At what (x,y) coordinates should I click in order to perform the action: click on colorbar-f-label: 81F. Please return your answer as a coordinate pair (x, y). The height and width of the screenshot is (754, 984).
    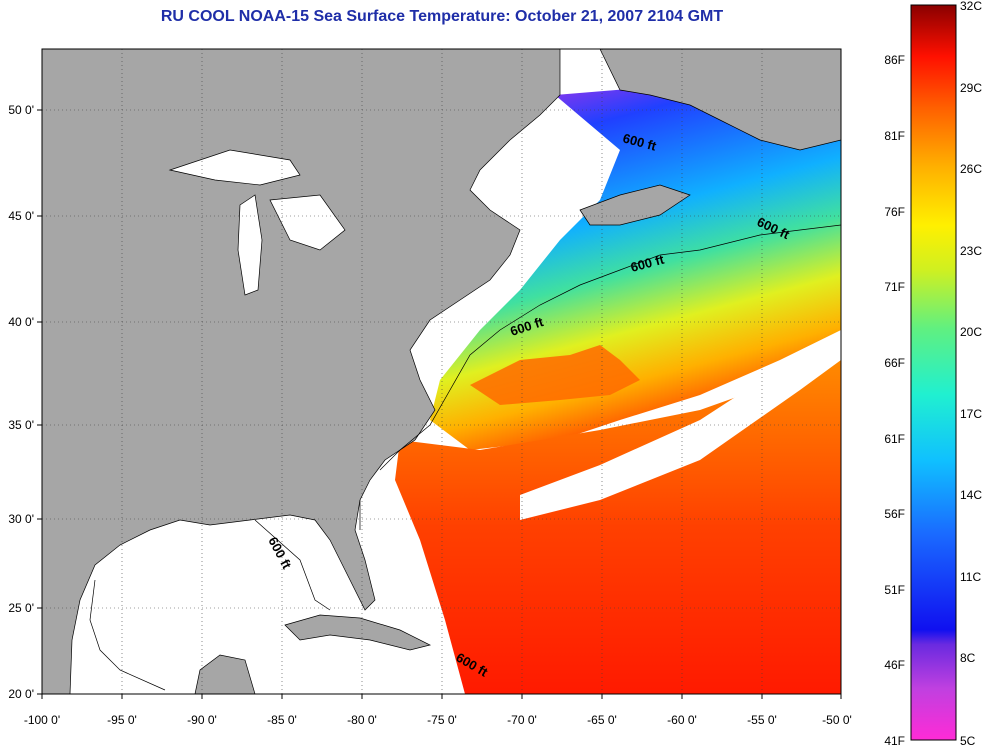
    Looking at the image, I should click on (894, 136).